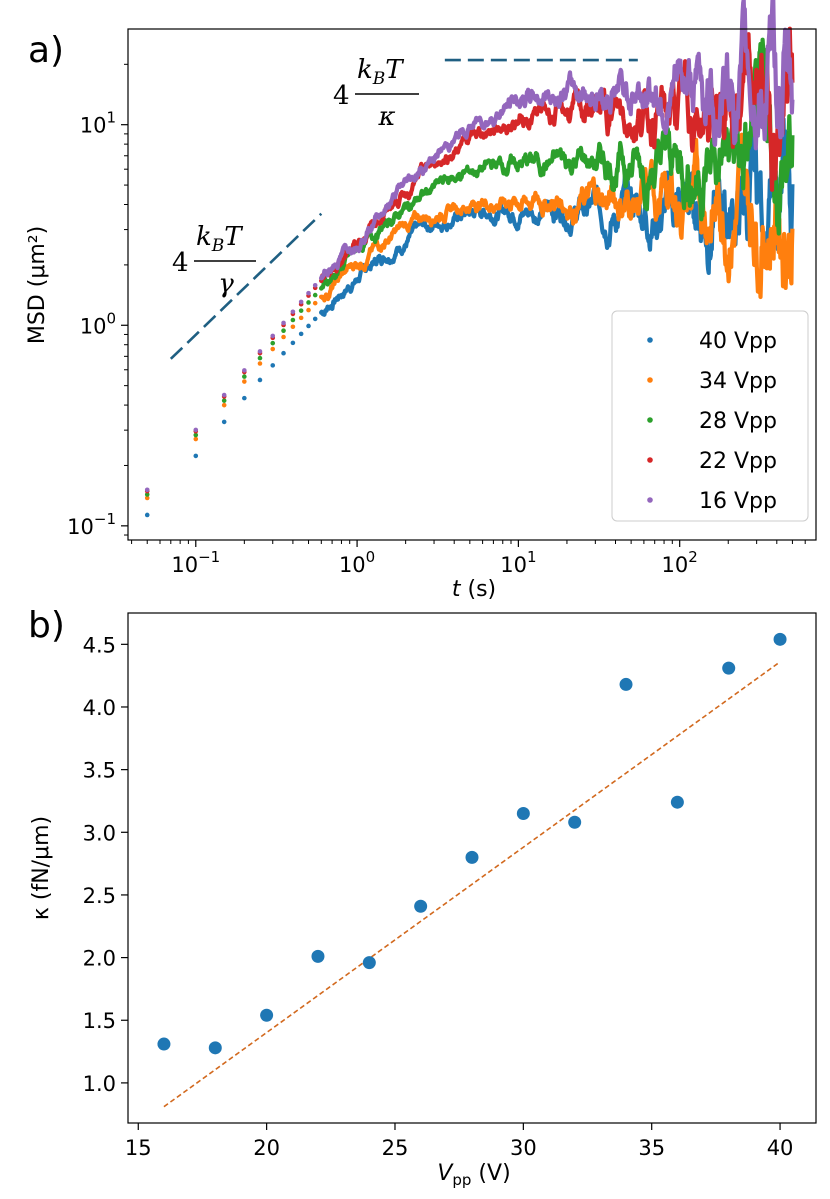  What do you see at coordinates (738, 501) in the screenshot?
I see `legend-label: 16 Vpp` at bounding box center [738, 501].